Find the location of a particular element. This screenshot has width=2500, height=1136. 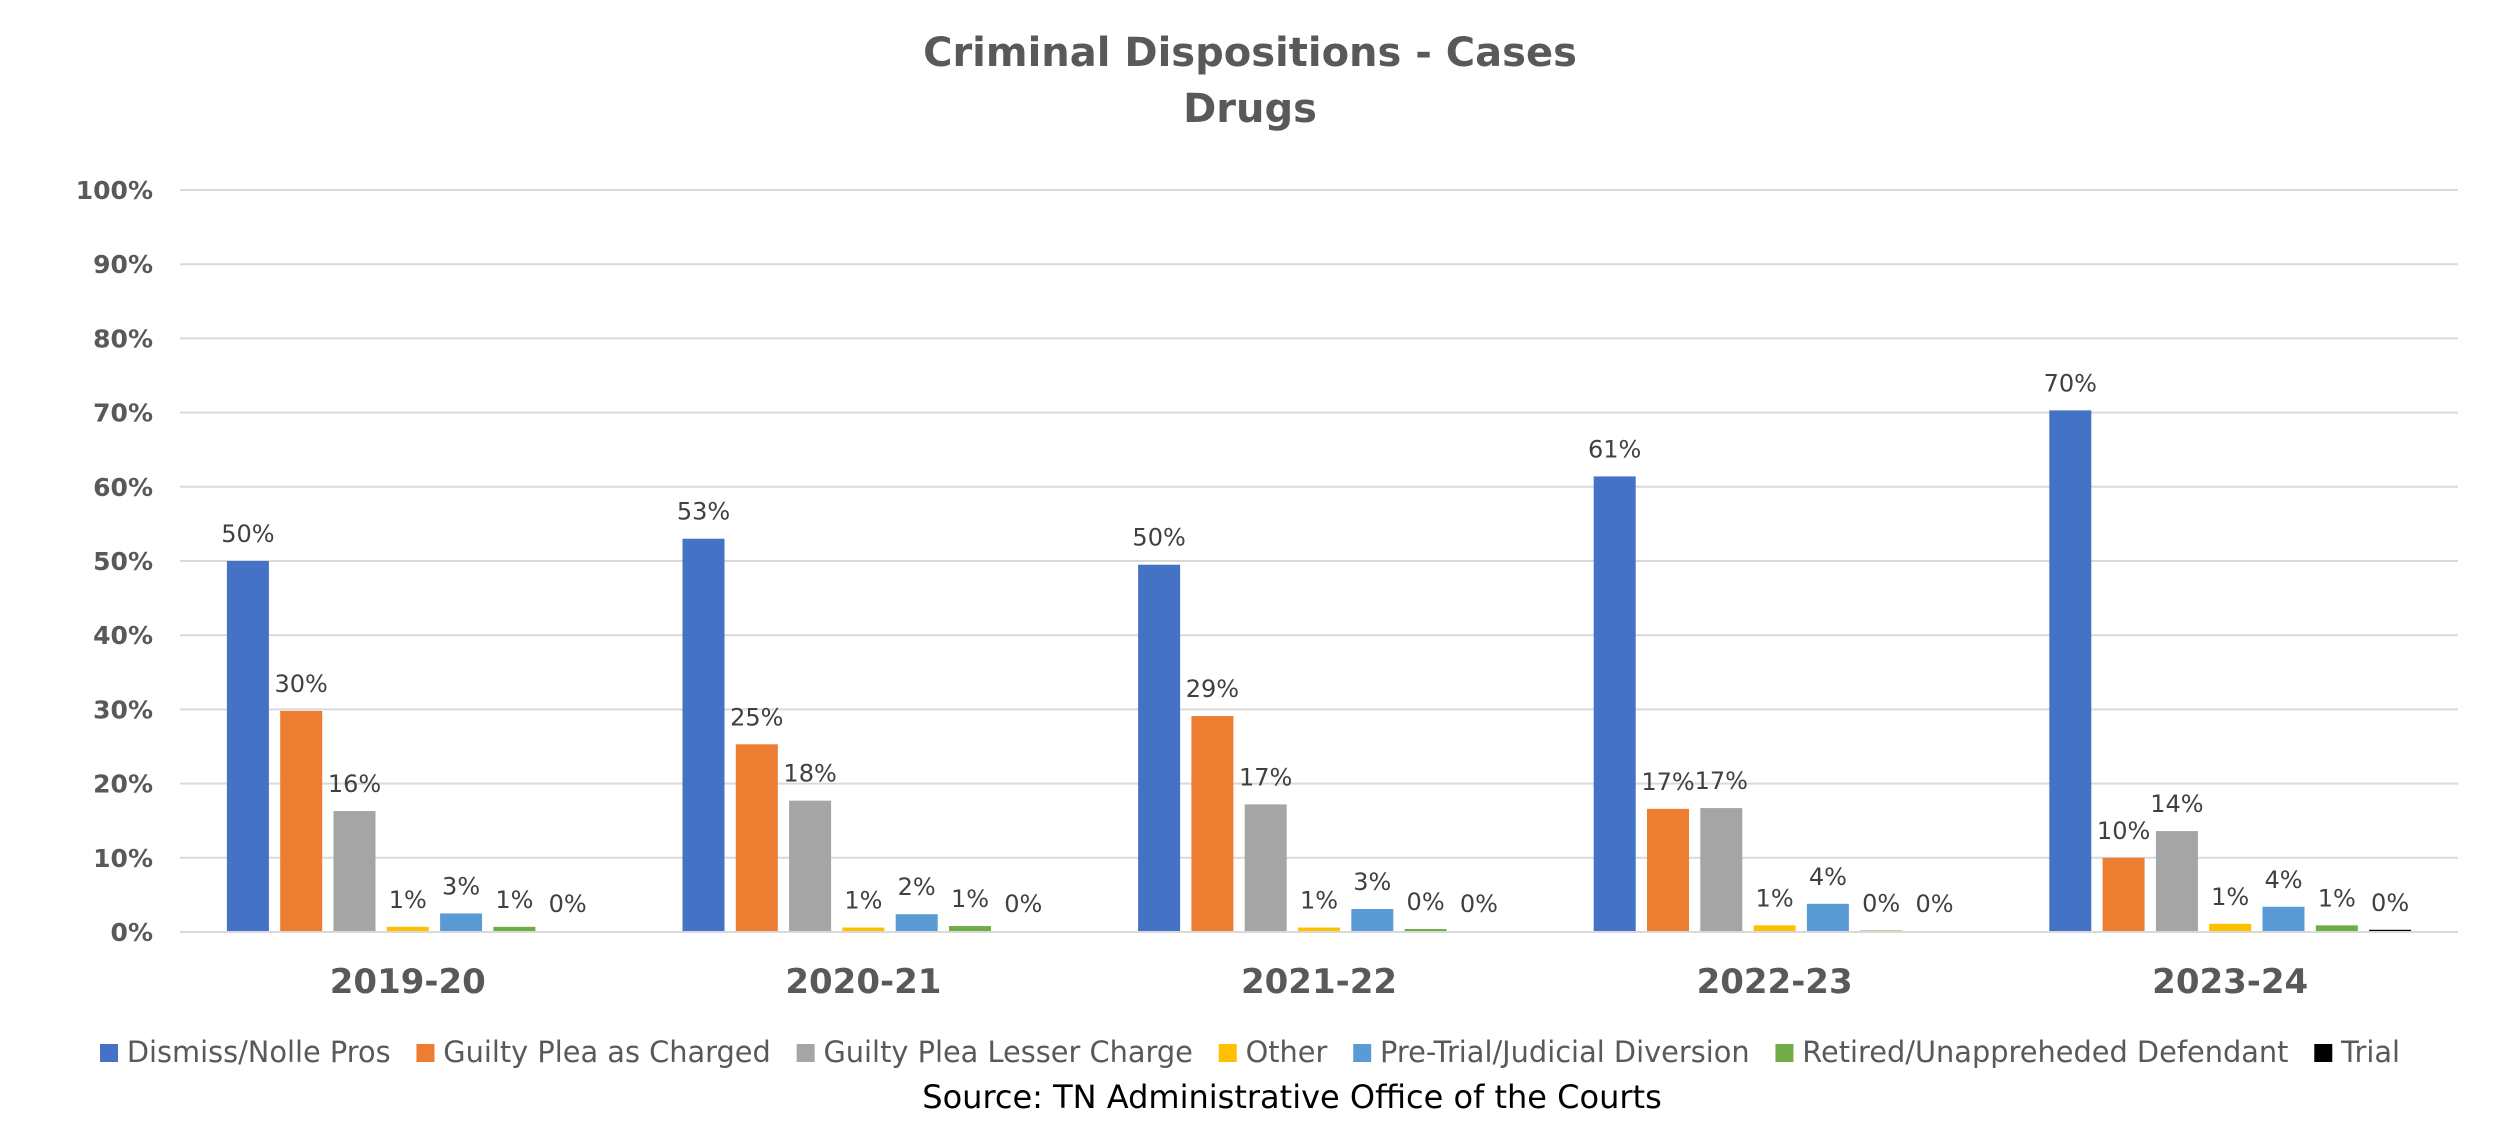

legend-label: Guilty Plea as Charged is located at coordinates (607, 1052).